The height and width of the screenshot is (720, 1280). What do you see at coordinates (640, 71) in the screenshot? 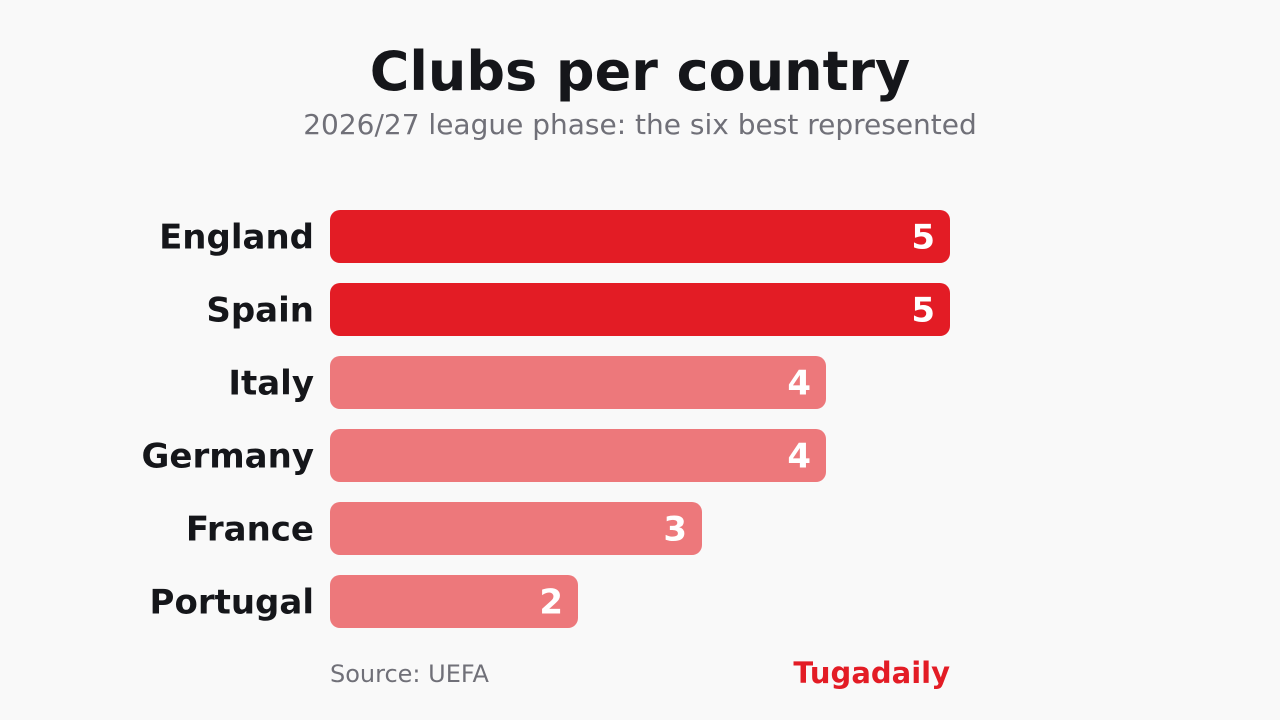
I see `chart-title: Clubs per country` at bounding box center [640, 71].